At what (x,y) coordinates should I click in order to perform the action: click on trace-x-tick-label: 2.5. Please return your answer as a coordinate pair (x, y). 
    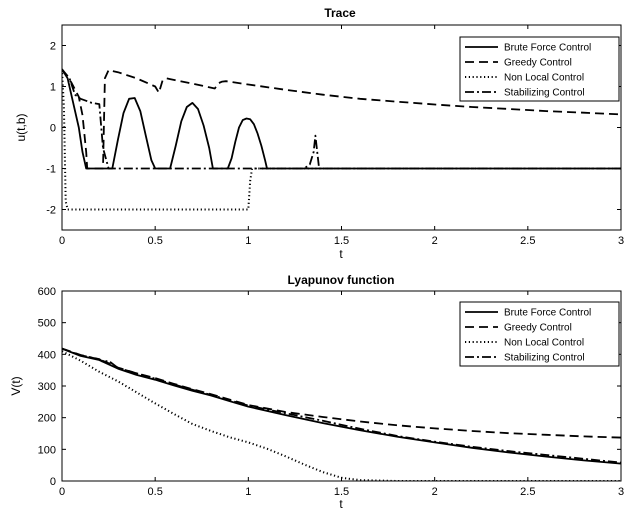
    Looking at the image, I should click on (527, 241).